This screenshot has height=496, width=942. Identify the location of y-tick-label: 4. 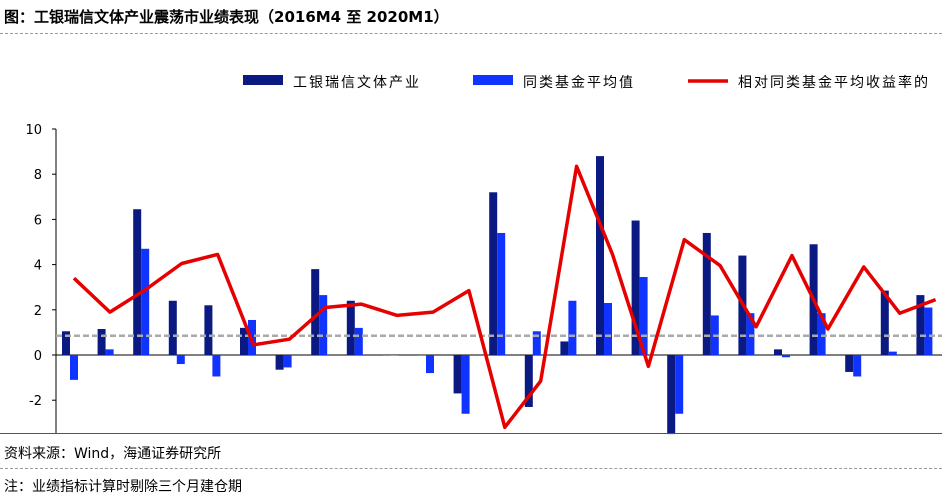
(38, 266).